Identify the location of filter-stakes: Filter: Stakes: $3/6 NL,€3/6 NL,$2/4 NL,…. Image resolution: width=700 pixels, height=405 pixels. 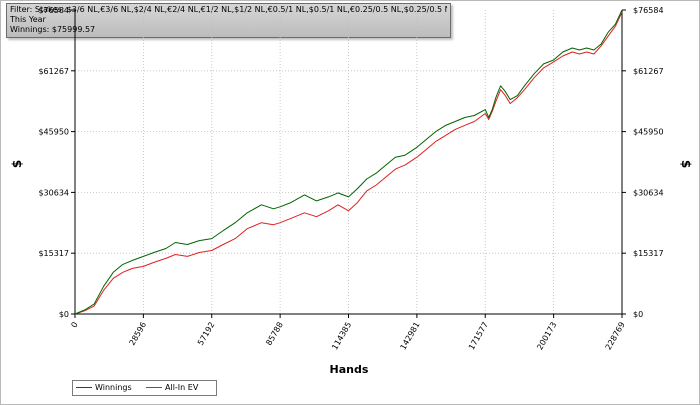
(228, 9).